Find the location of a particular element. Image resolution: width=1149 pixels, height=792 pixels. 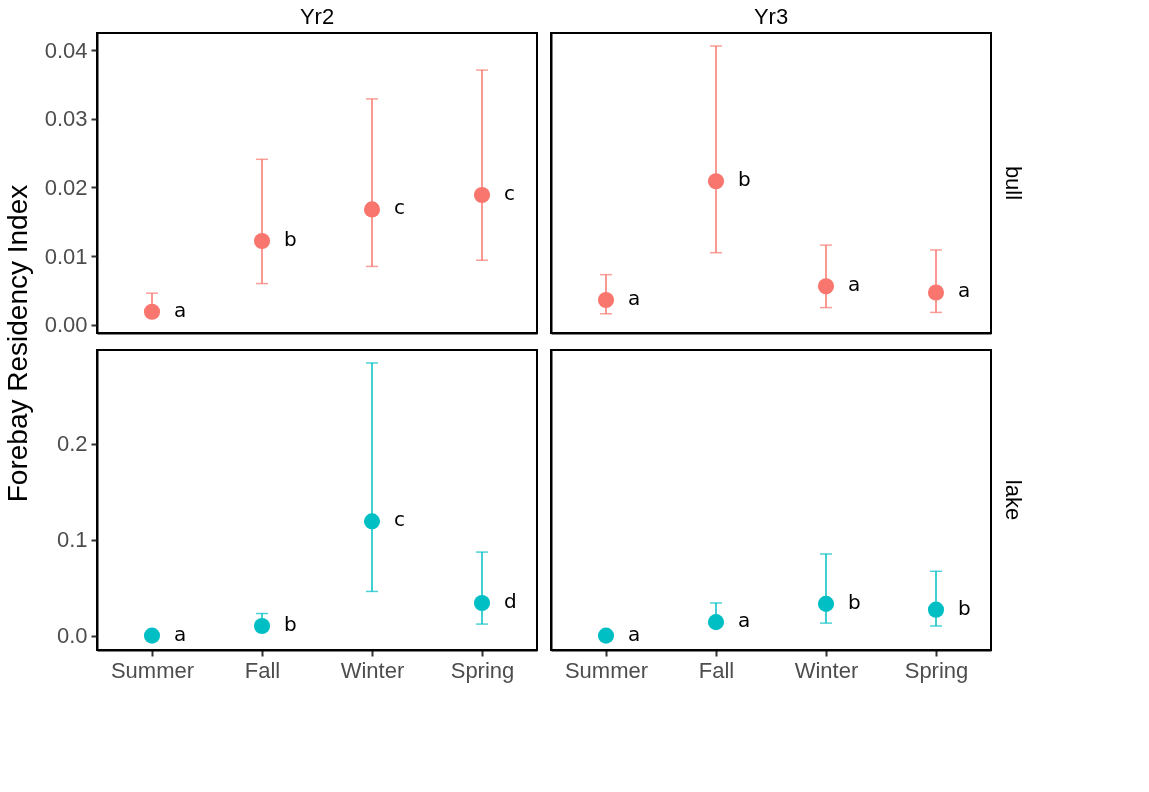

chart-title: Yr3 is located at coordinates (771, 16).